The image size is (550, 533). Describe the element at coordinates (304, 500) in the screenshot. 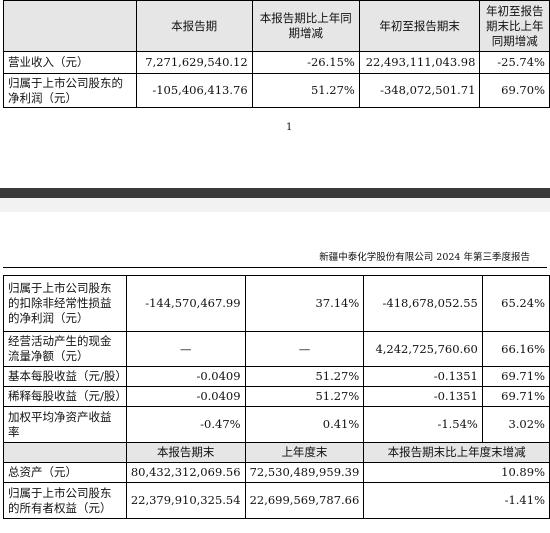

I see `cell-value: 22,699,569,787.66` at that location.